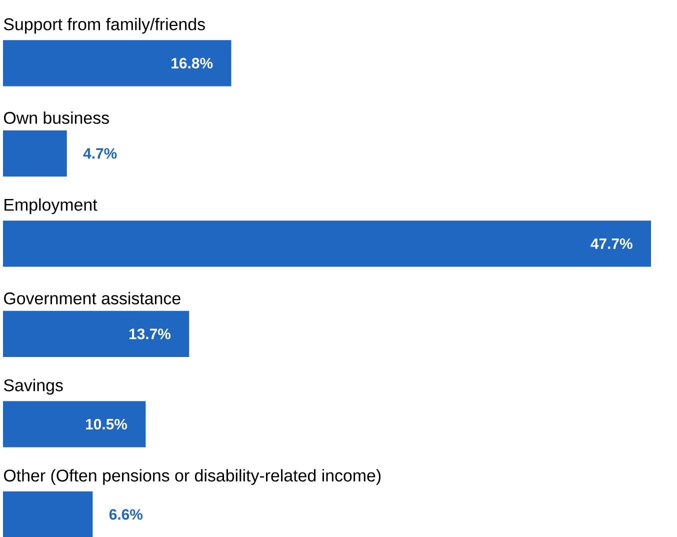  Describe the element at coordinates (192, 477) in the screenshot. I see `y-tick-label: Other (Often pensions or disability-related income)` at that location.